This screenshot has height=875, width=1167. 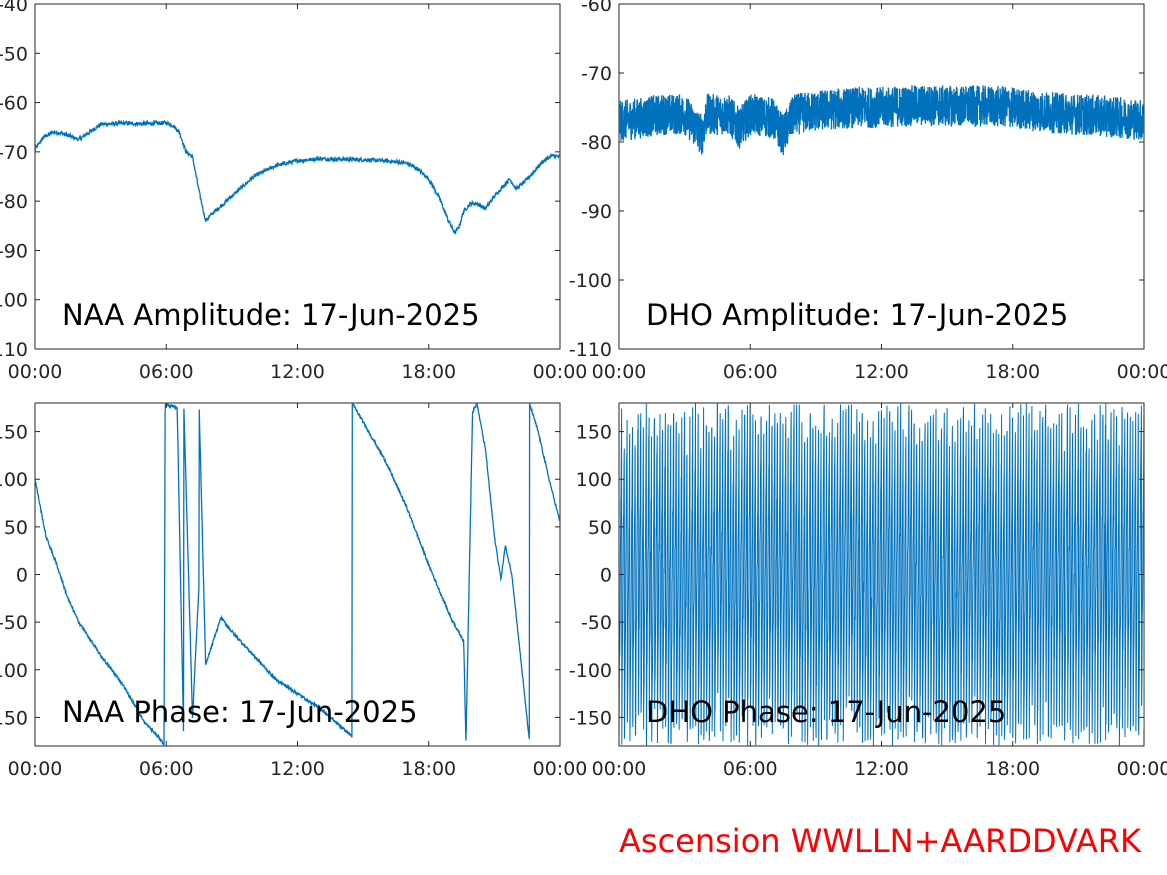 What do you see at coordinates (271, 315) in the screenshot?
I see `panel-title: NAA Amplitude: 17-Jun-2025` at bounding box center [271, 315].